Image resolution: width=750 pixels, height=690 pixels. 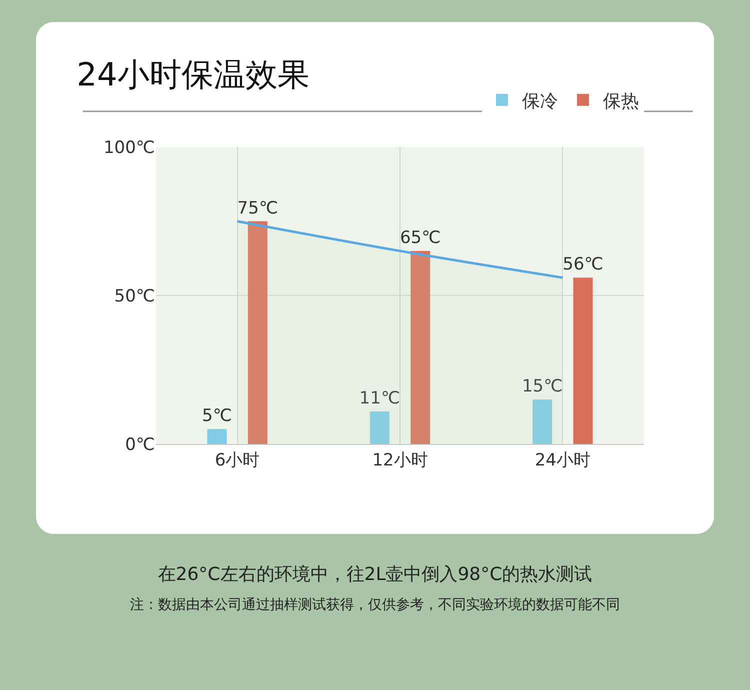 I want to click on data-label: 5℃, so click(x=217, y=416).